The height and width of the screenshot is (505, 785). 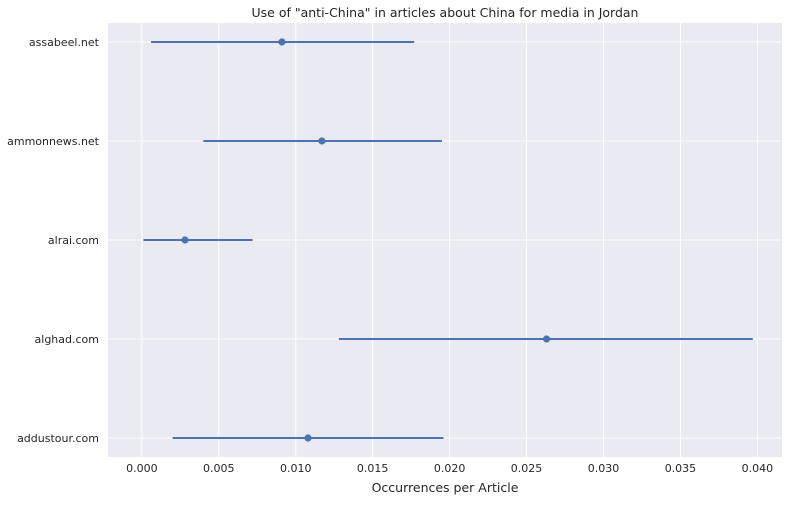 I want to click on x-tick-label: 0.015, so click(x=373, y=468).